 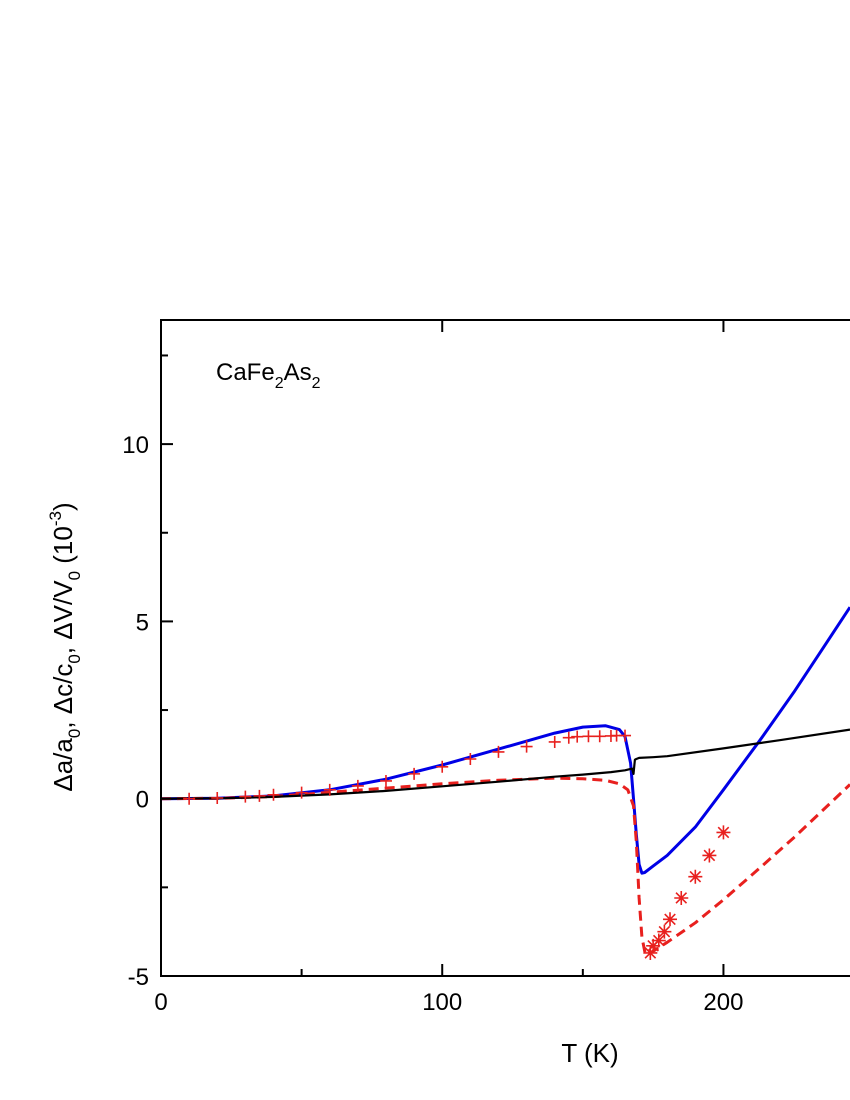 I want to click on compound-label: CaFe2As2, so click(x=268, y=375).